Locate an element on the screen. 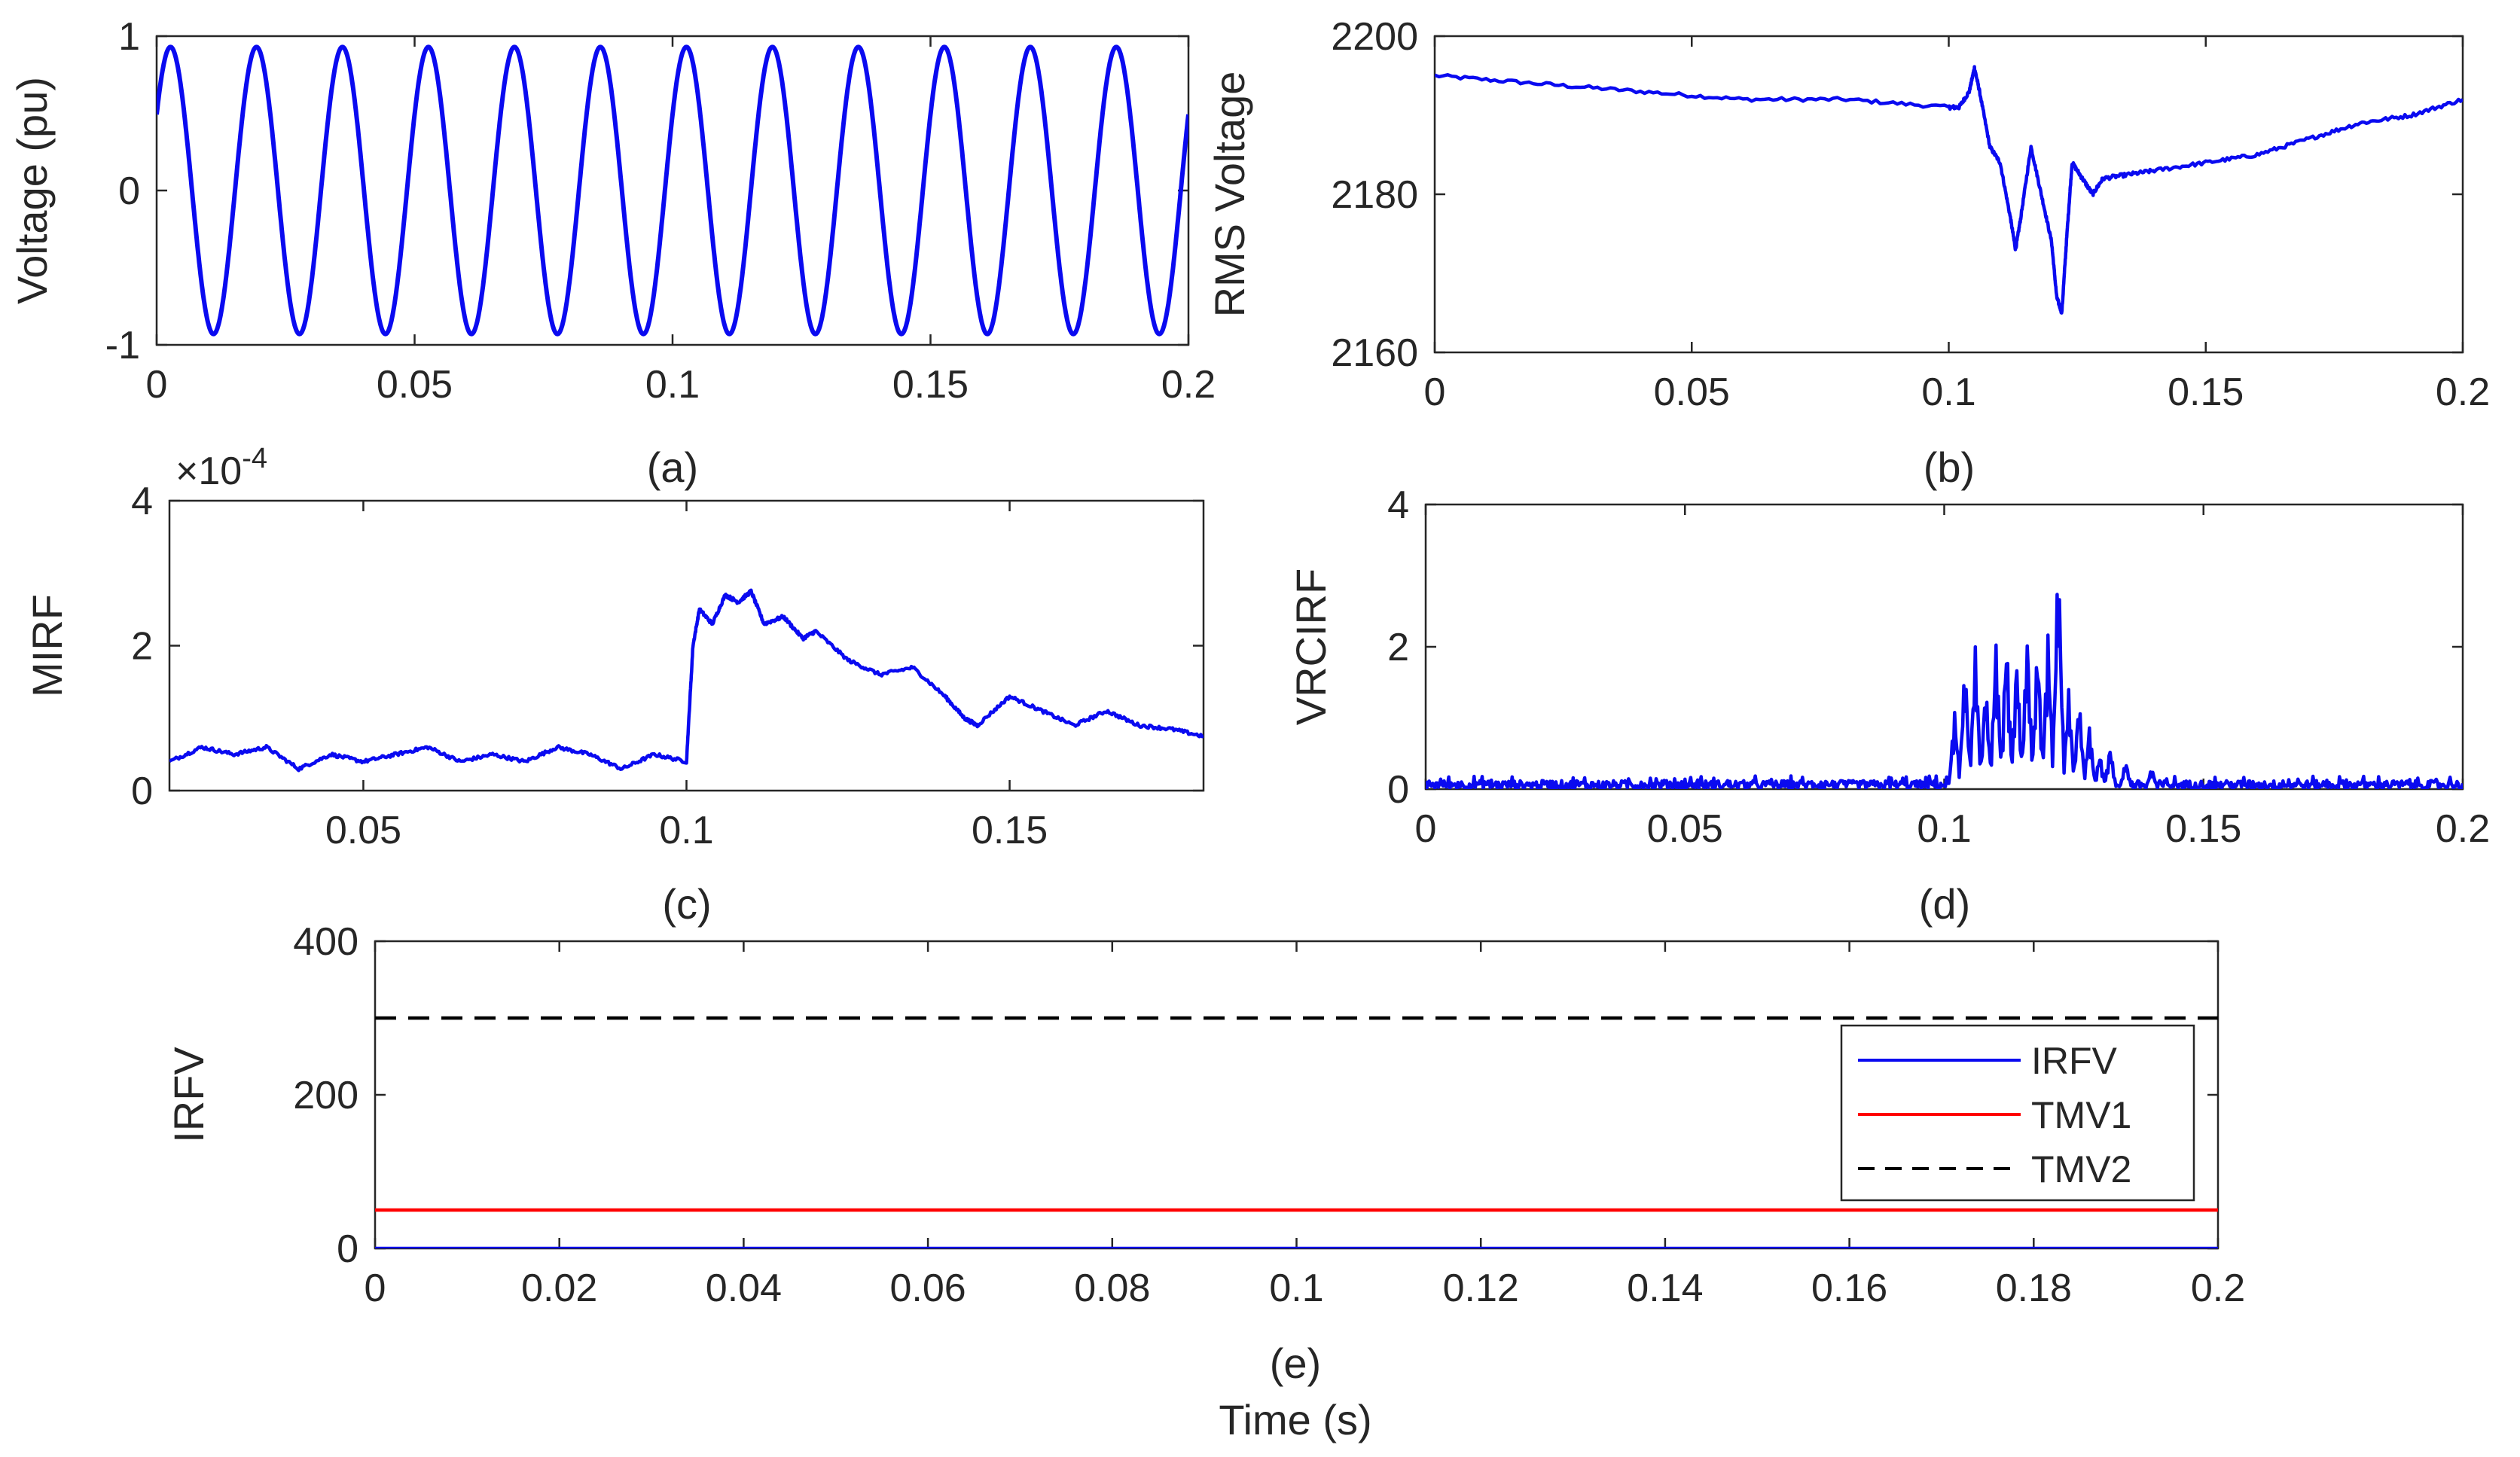  y-tick-label: 1 is located at coordinates (129, 37).